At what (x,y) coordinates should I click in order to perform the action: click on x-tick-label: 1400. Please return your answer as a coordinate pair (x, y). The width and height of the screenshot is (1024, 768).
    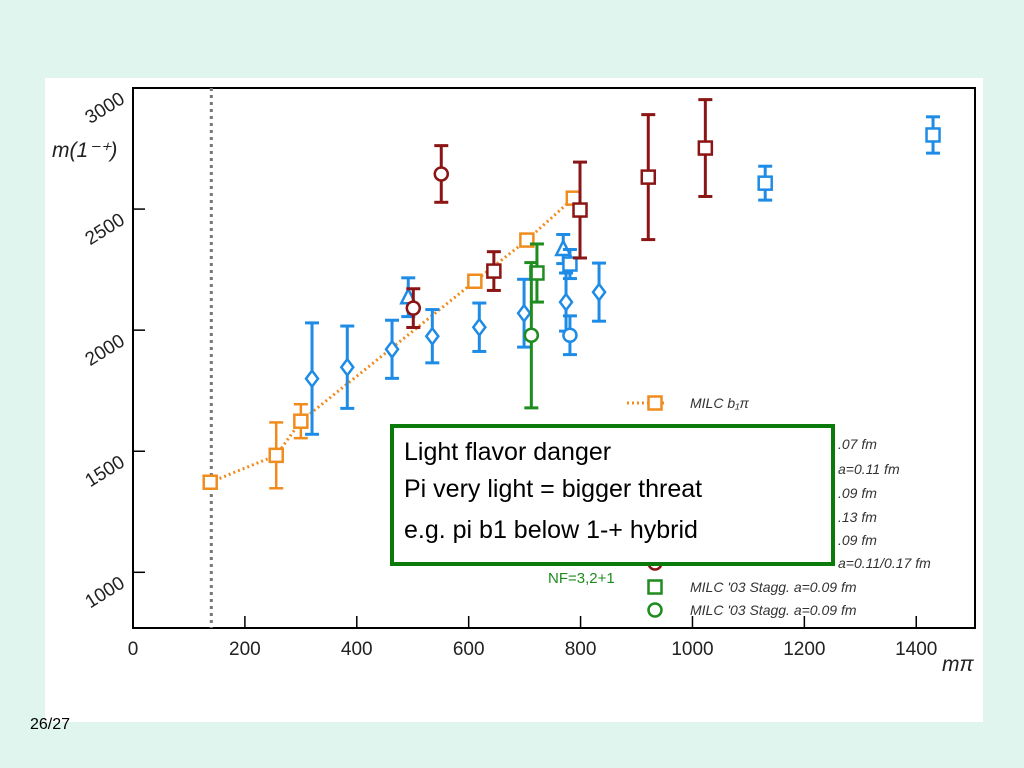
    Looking at the image, I should click on (916, 649).